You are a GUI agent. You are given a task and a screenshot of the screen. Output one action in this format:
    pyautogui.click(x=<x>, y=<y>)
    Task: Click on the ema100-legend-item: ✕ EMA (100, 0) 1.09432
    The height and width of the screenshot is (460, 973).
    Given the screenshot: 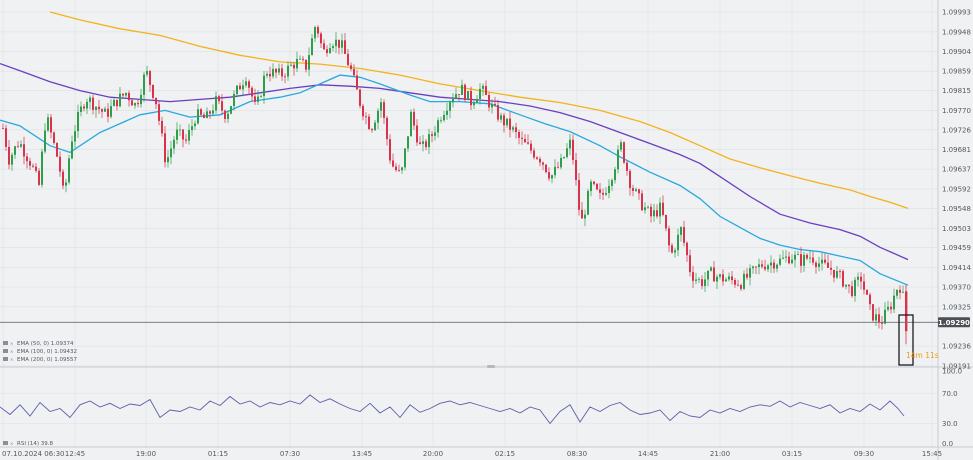 What is the action you would take?
    pyautogui.click(x=40, y=352)
    